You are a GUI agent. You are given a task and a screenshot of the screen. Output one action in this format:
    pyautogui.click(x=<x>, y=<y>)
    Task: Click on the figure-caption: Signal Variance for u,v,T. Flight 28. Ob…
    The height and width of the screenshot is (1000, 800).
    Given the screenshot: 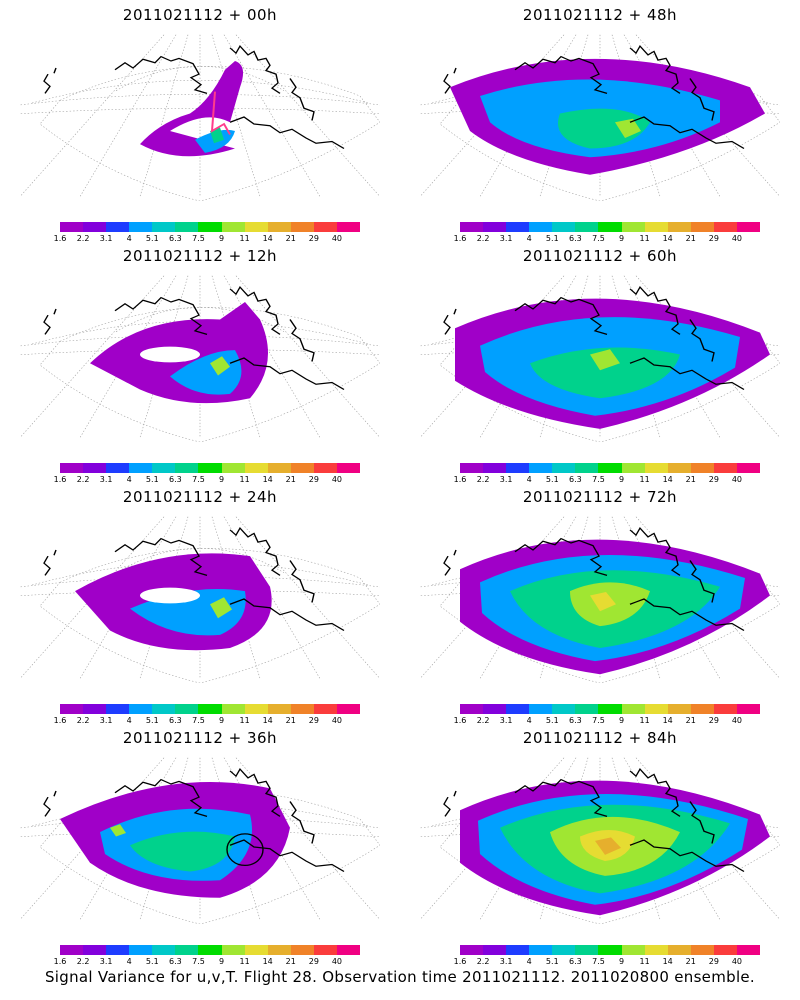 What is the action you would take?
    pyautogui.click(x=400, y=977)
    